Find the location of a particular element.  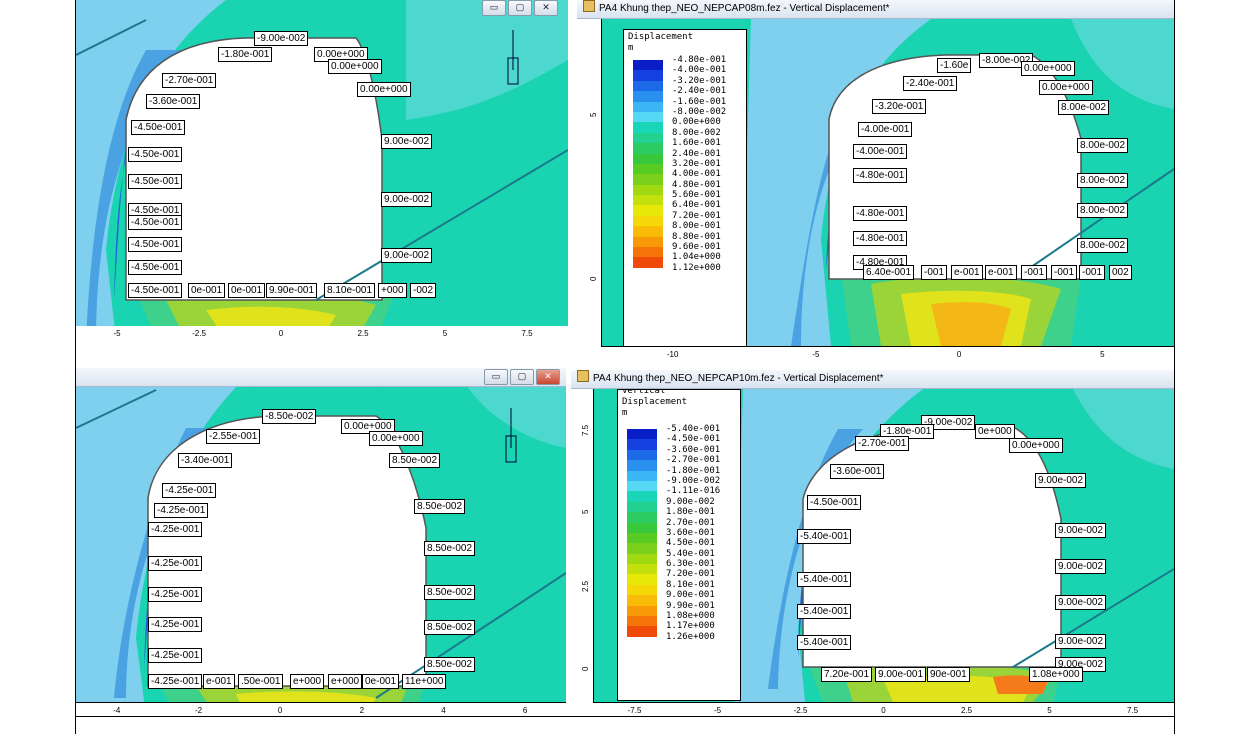

legend-entry: 1.12e+000 is located at coordinates (685, 270).